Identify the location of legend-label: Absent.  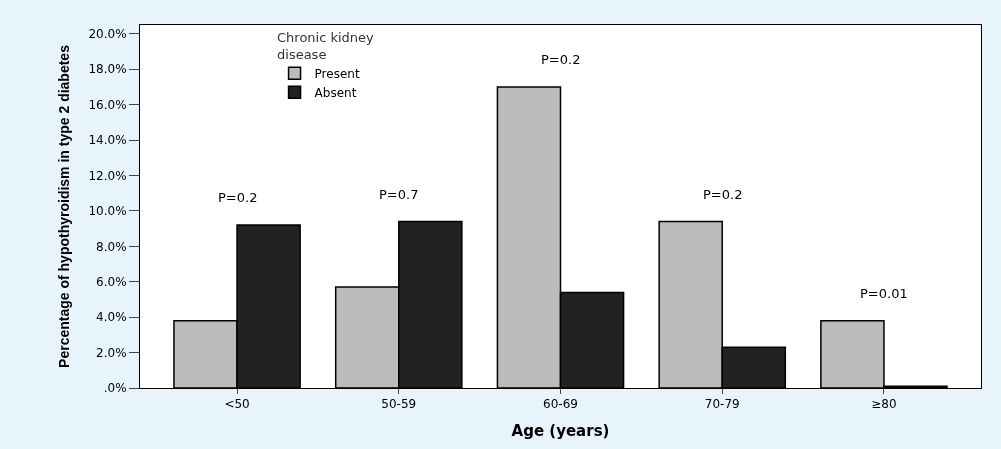
(335, 92).